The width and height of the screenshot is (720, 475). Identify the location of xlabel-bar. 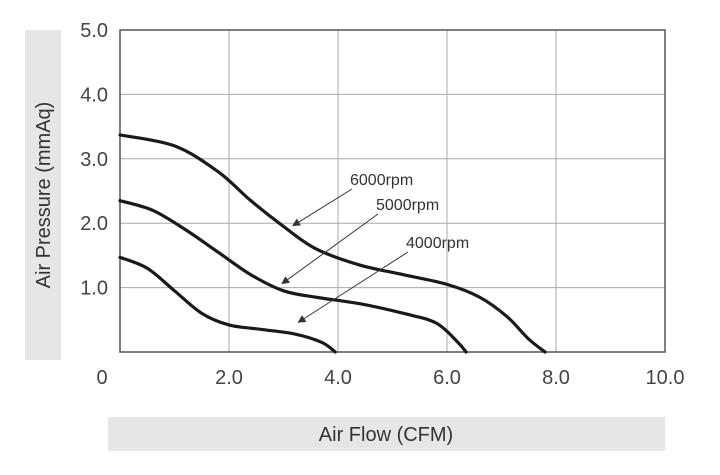
(386, 434).